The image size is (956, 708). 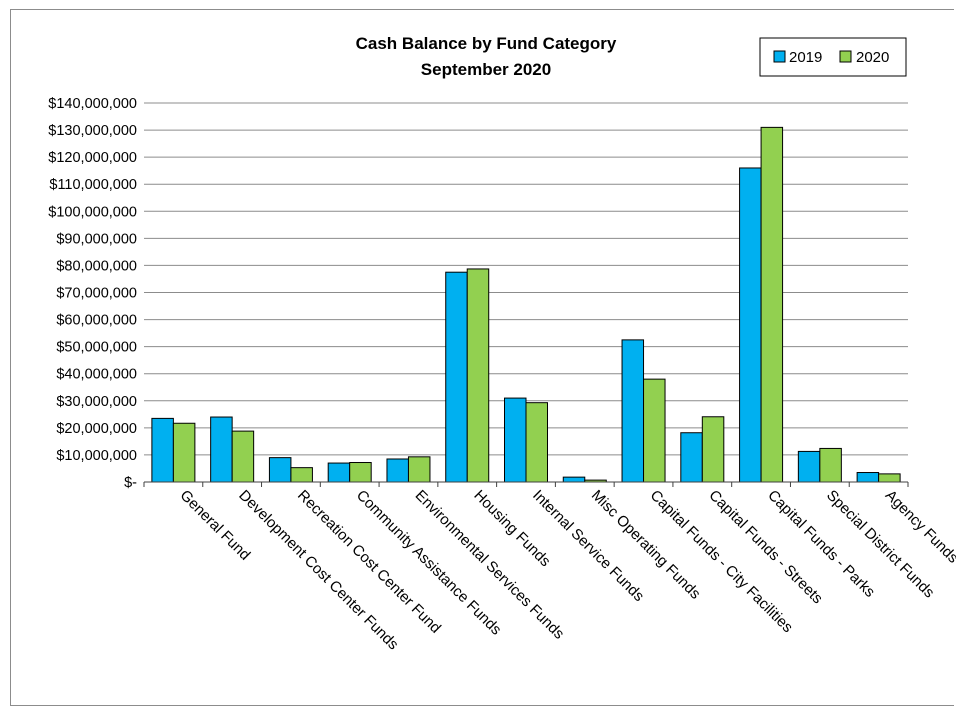 I want to click on x-axis-tick-marks, so click(x=526, y=484).